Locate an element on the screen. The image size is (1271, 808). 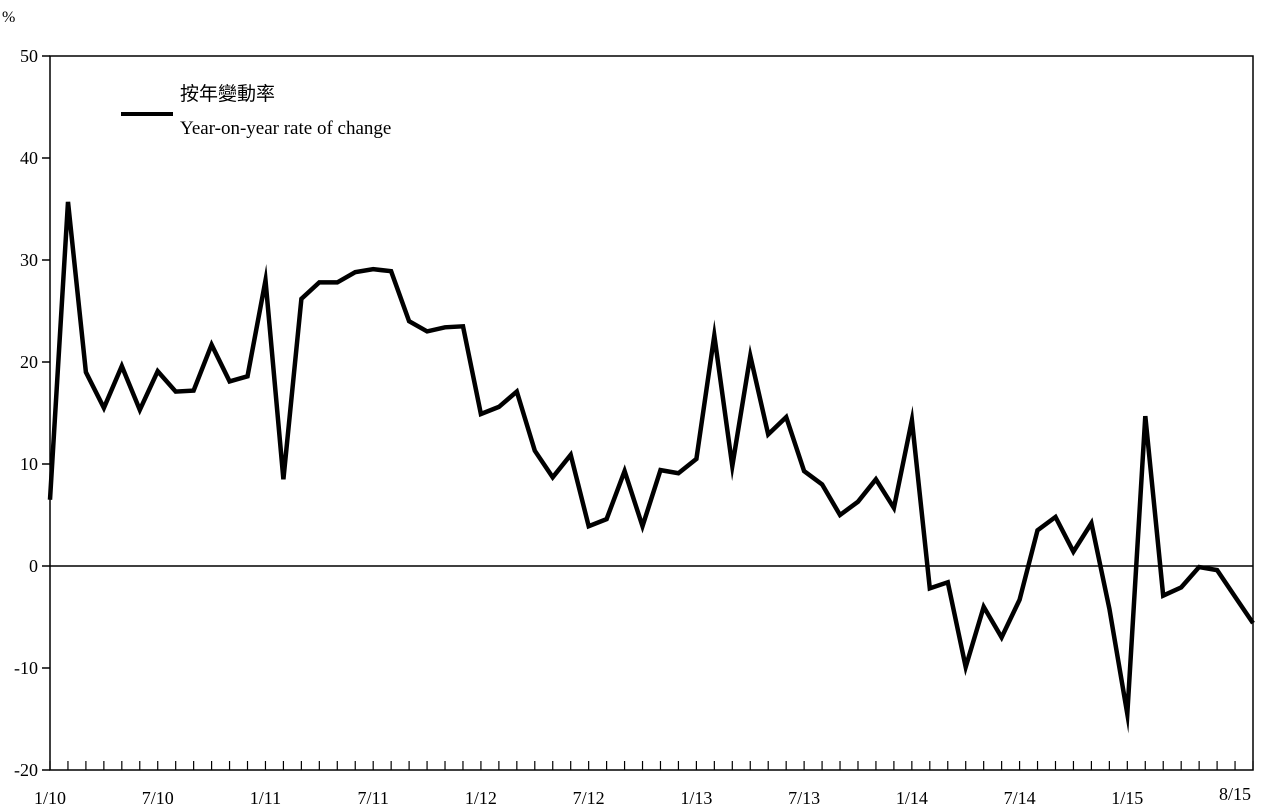
y-tick-label: 10 is located at coordinates (29, 464).